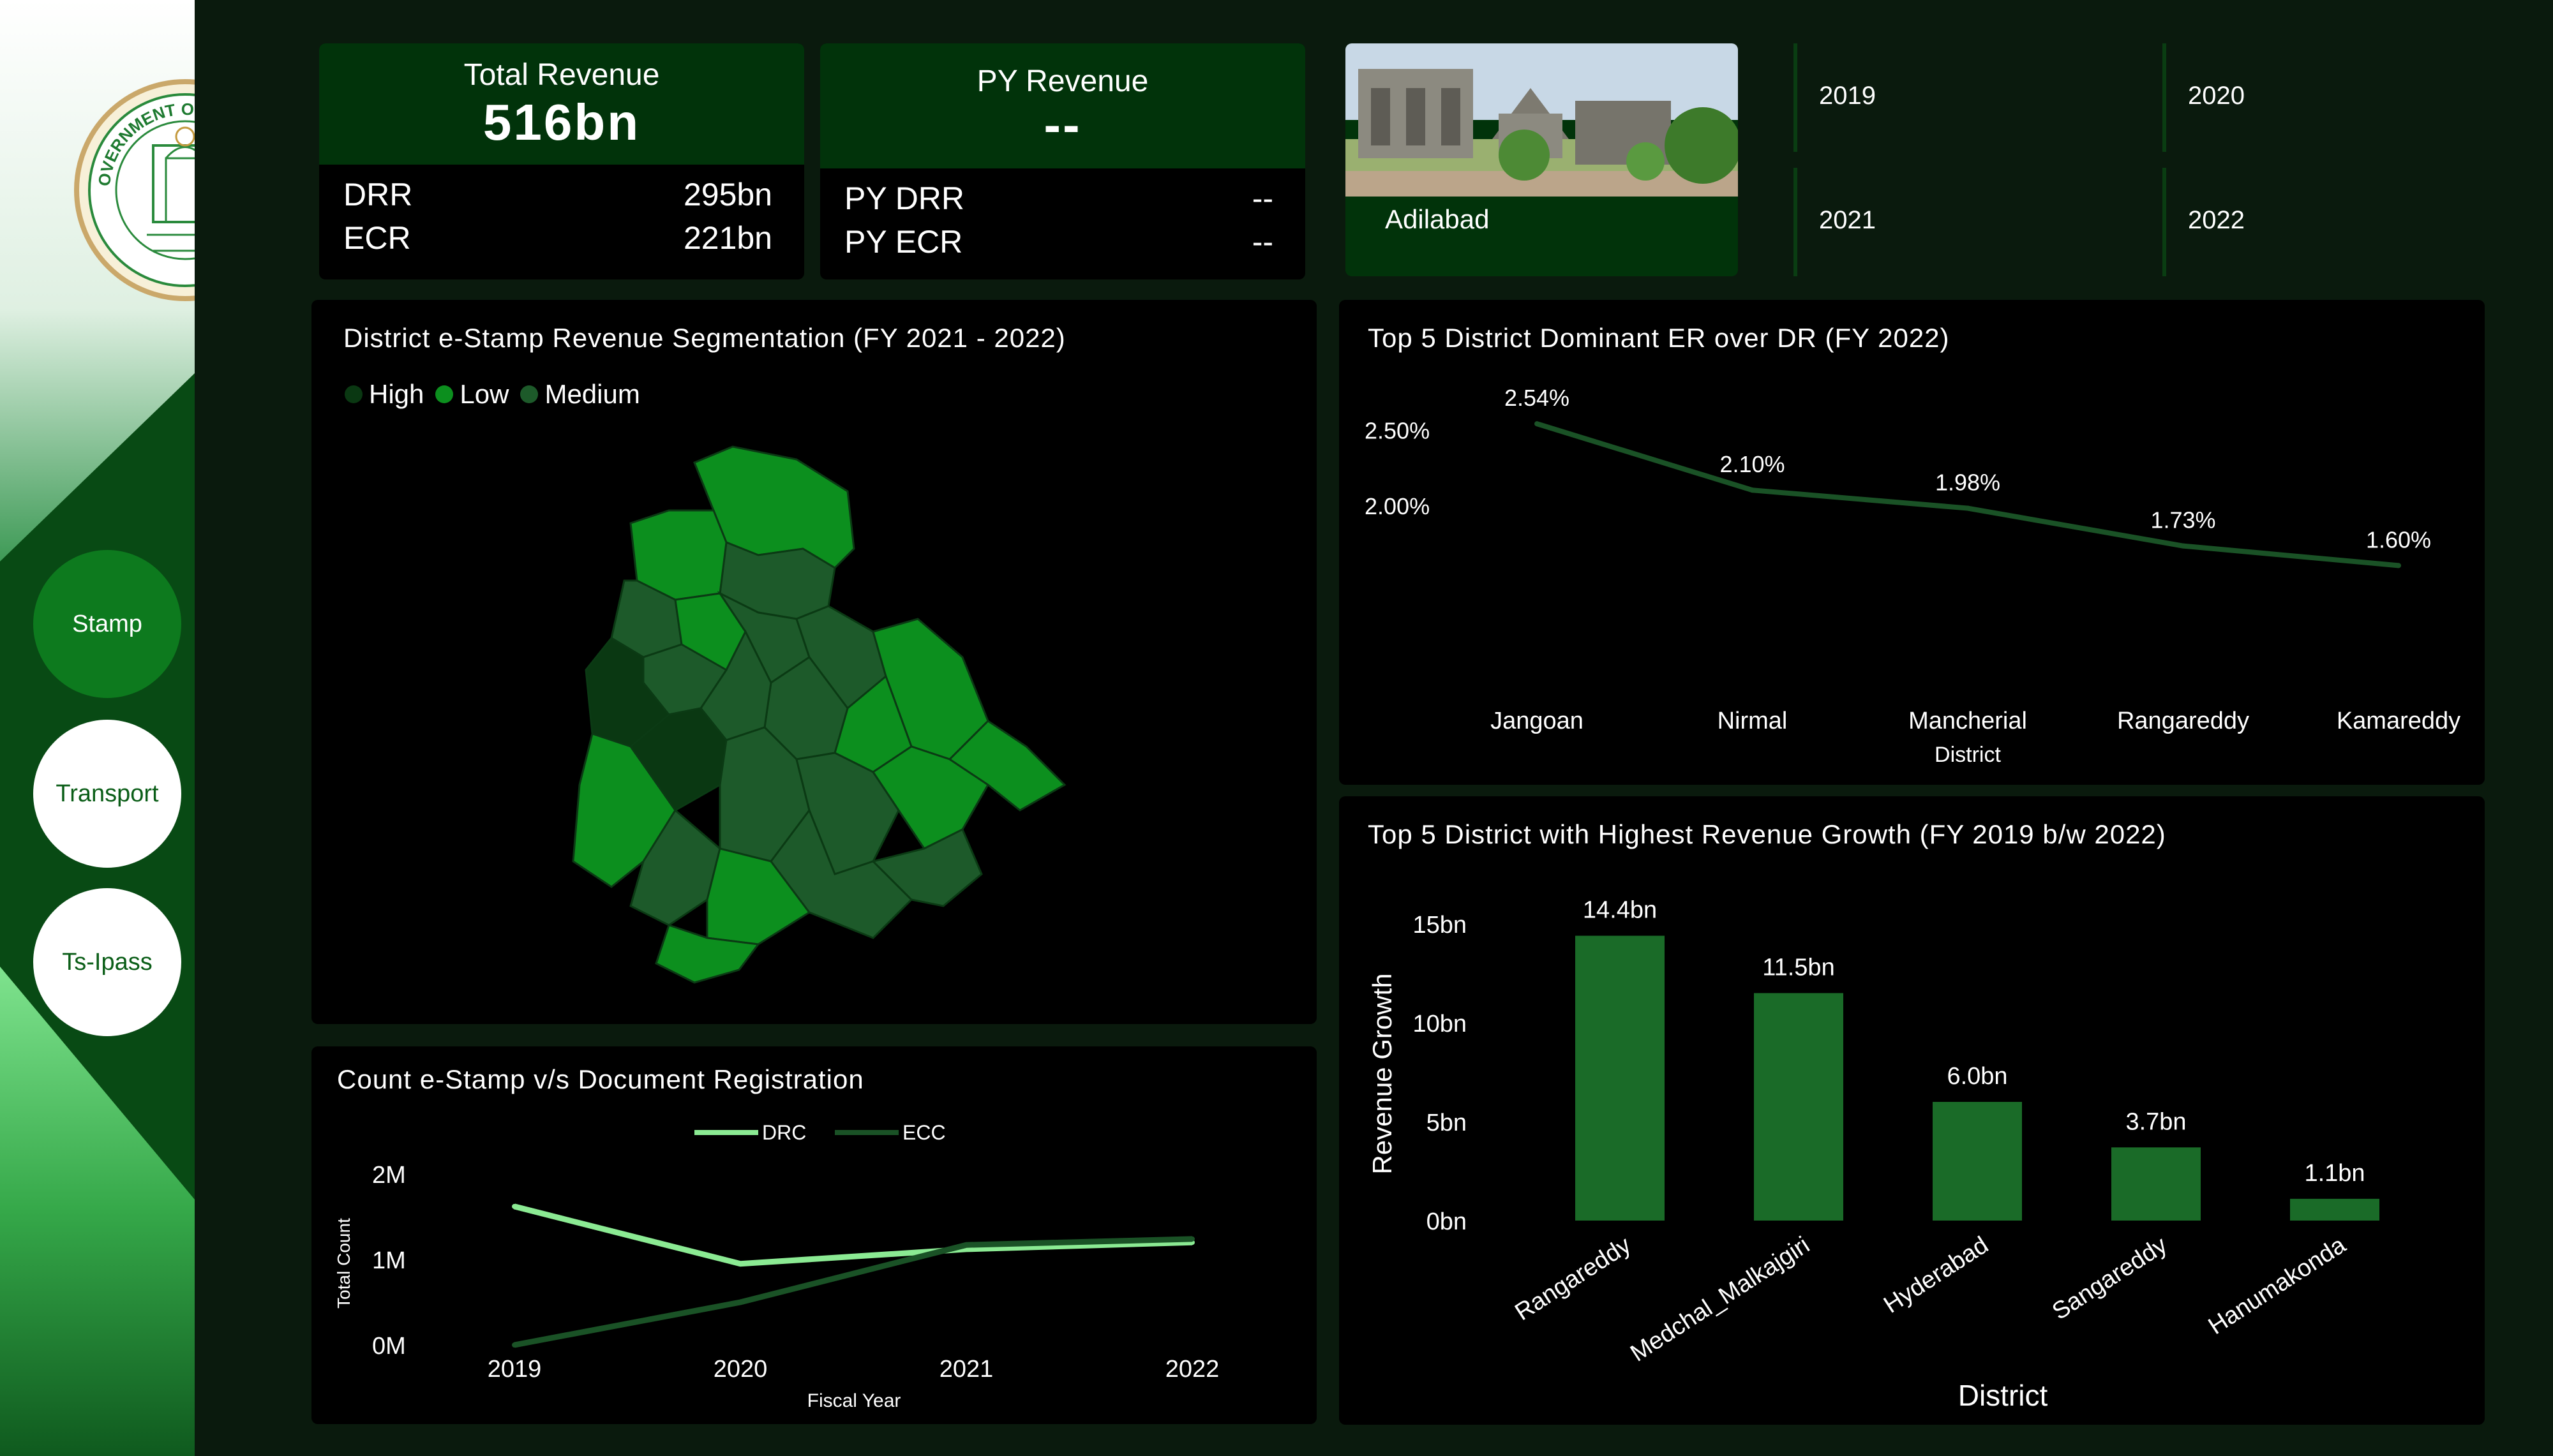 This screenshot has width=2553, height=1456. Describe the element at coordinates (904, 198) in the screenshot. I see `py-drr-label: PY DRR` at that location.